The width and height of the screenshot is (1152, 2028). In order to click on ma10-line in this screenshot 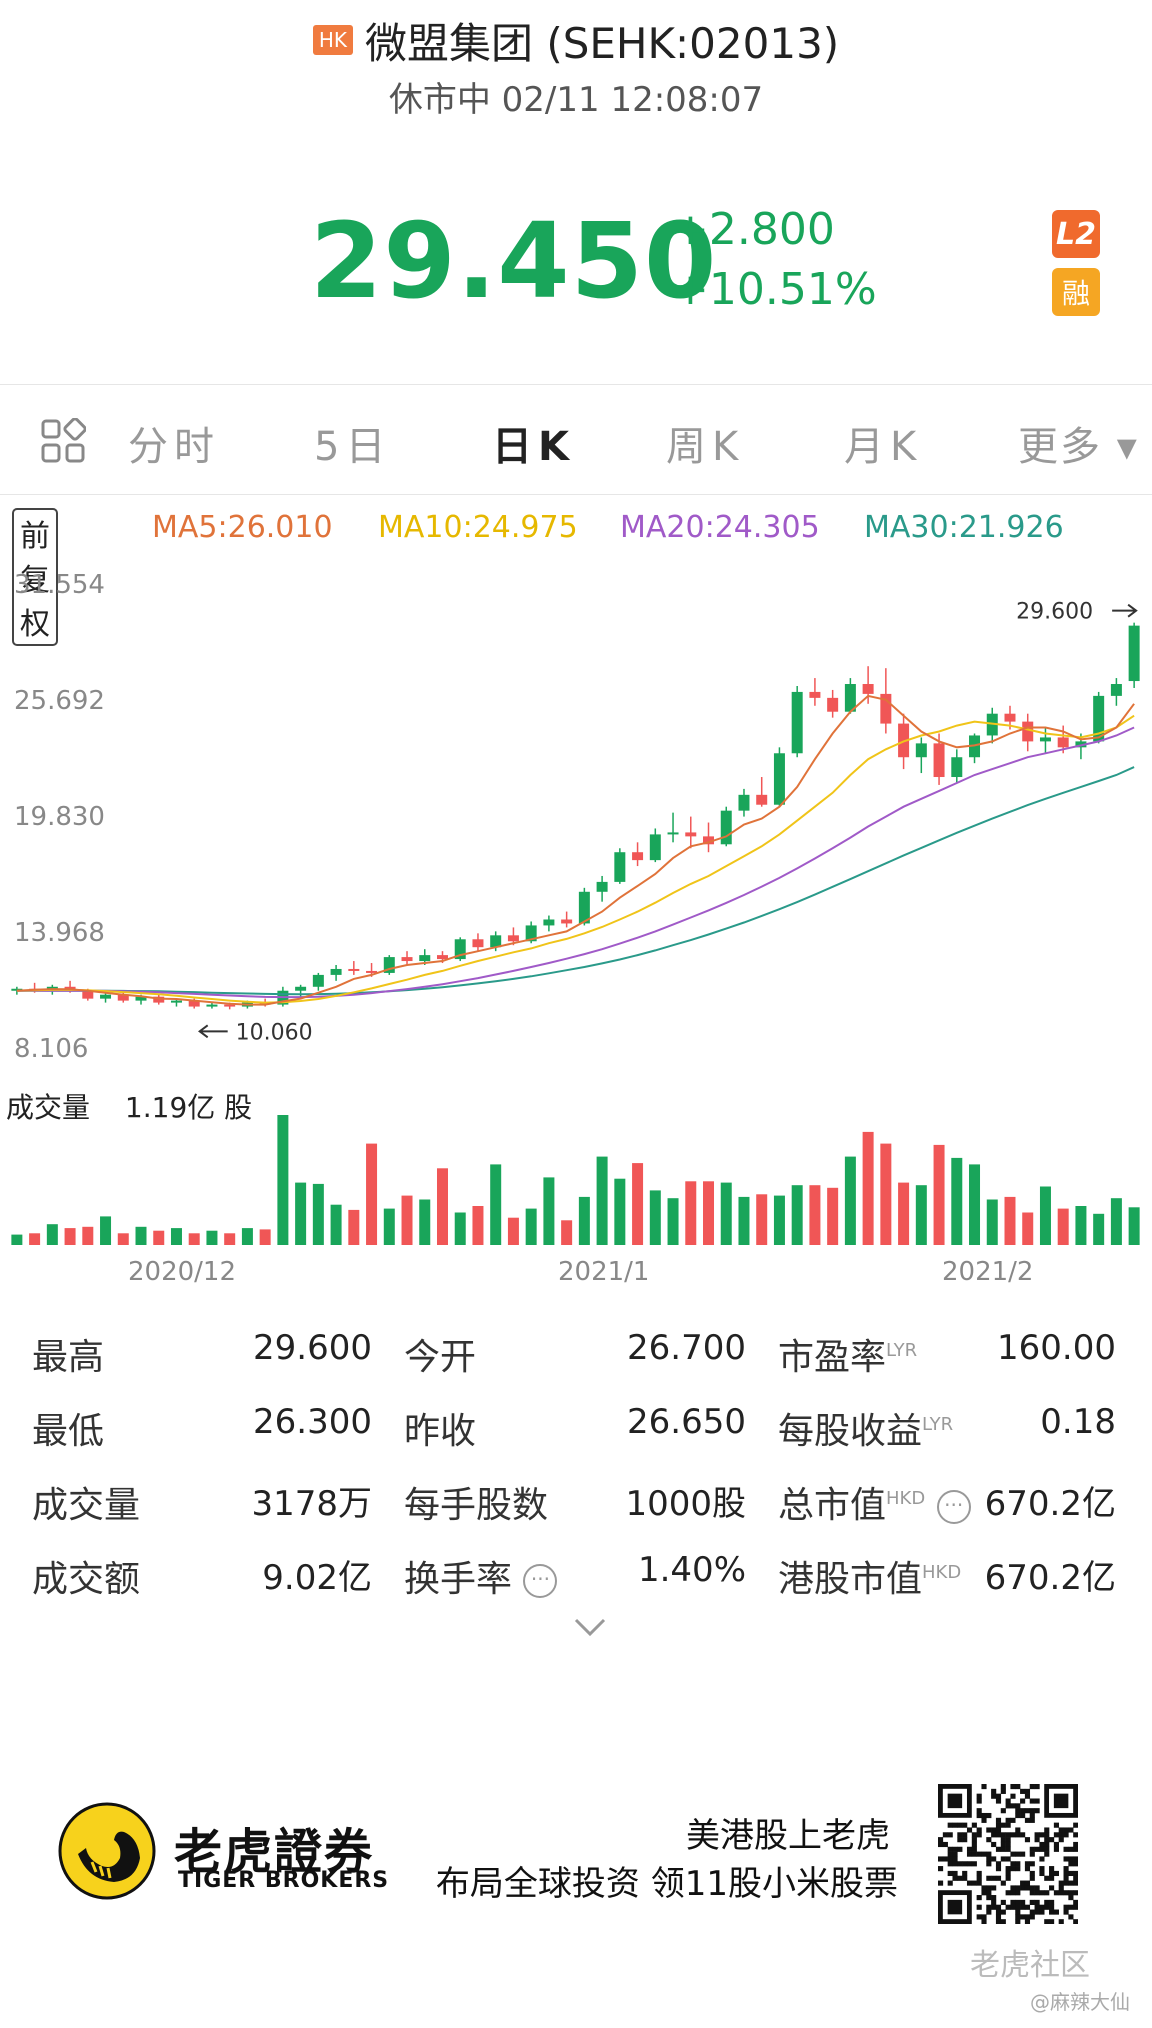, I will do `click(575, 859)`.